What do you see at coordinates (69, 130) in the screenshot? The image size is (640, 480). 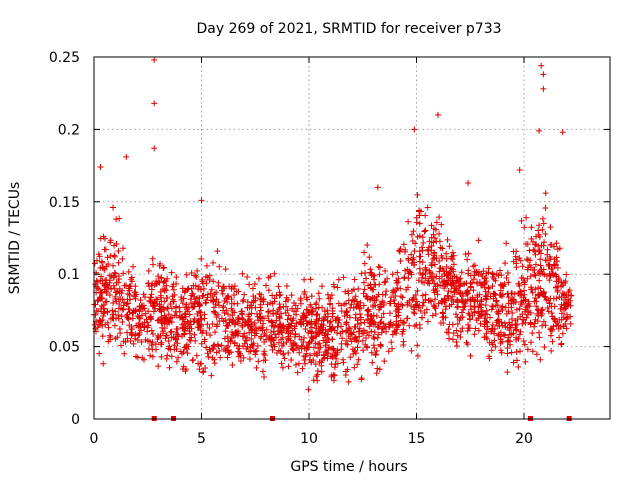 I see `y-tick-label: 0.2` at bounding box center [69, 130].